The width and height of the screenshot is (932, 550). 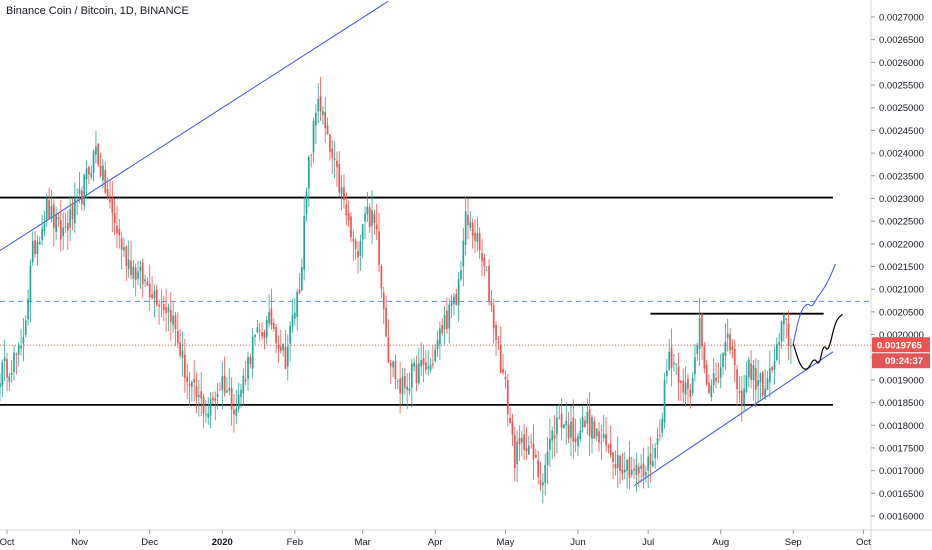 I want to click on y-tick-label: 0.0025500, so click(x=901, y=86).